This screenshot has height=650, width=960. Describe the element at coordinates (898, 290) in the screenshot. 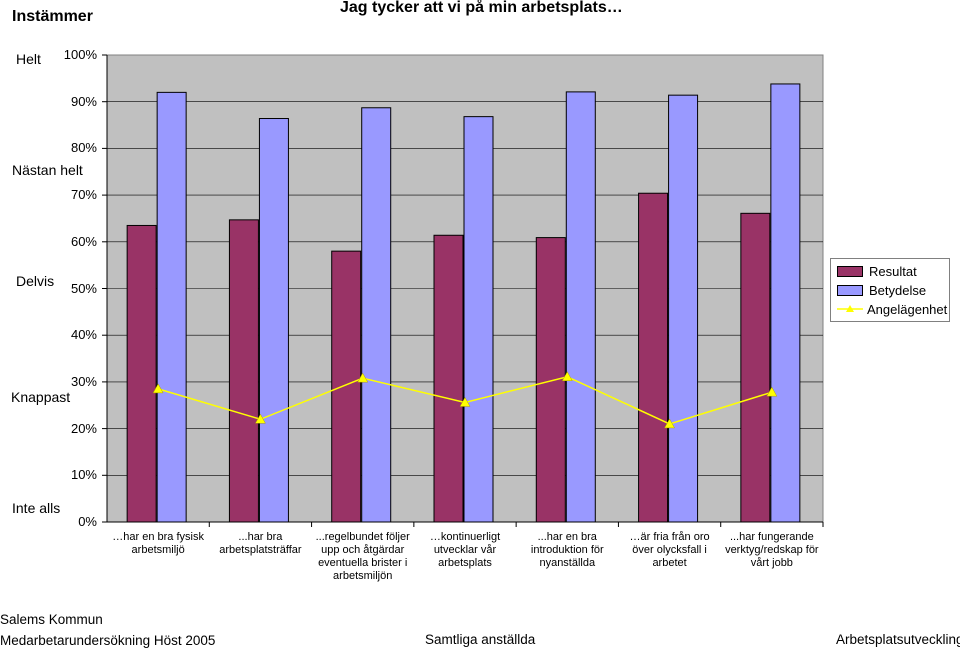

I see `legend-label-betydelse: Betydelse` at that location.